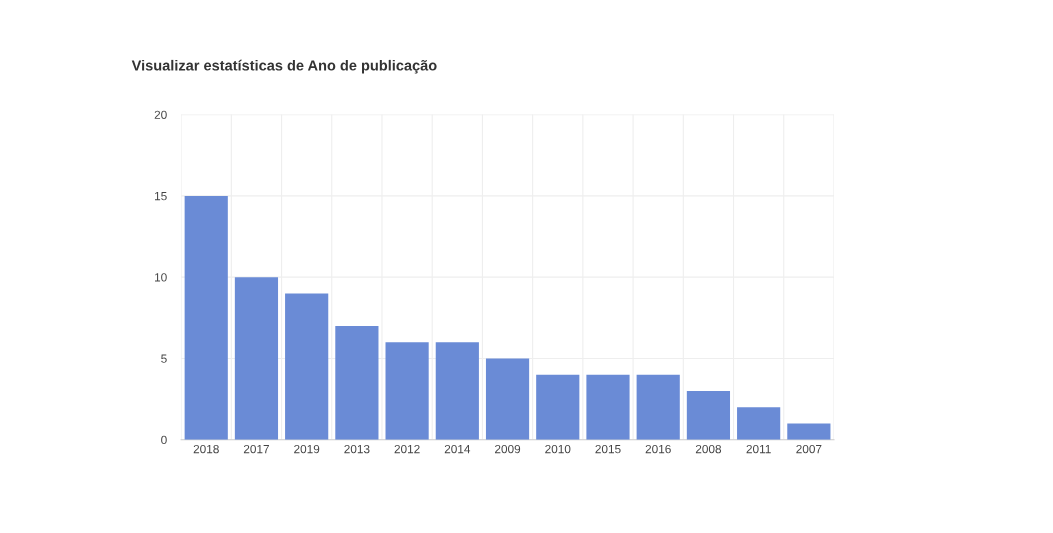 The height and width of the screenshot is (533, 1053). I want to click on x-tick-label: 2008, so click(708, 449).